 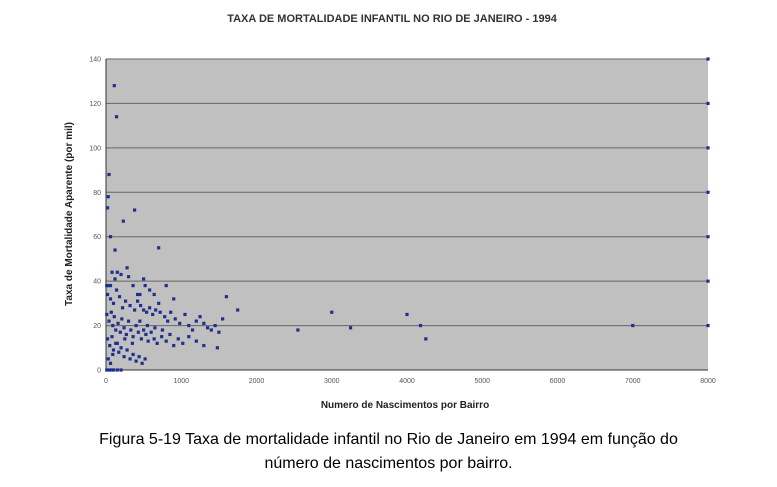 I want to click on x-tick-labels: 0 1000 2000 3000 4000 5000 6000 7000 8000, so click(x=410, y=381).